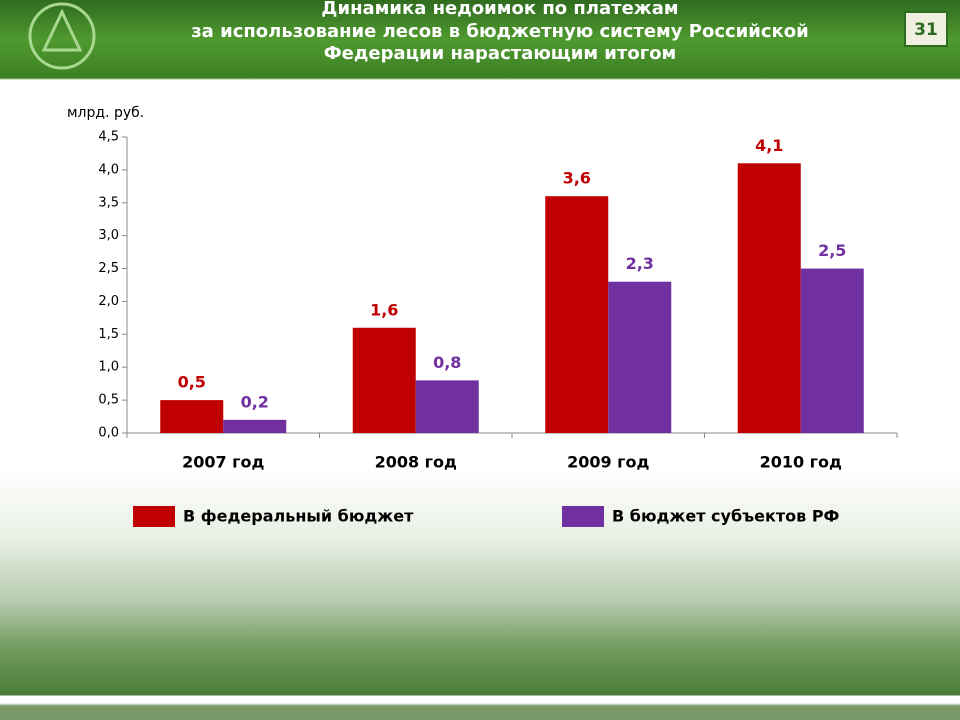  Describe the element at coordinates (105, 113) in the screenshot. I see `y-axis-label: млрд. руб.` at that location.